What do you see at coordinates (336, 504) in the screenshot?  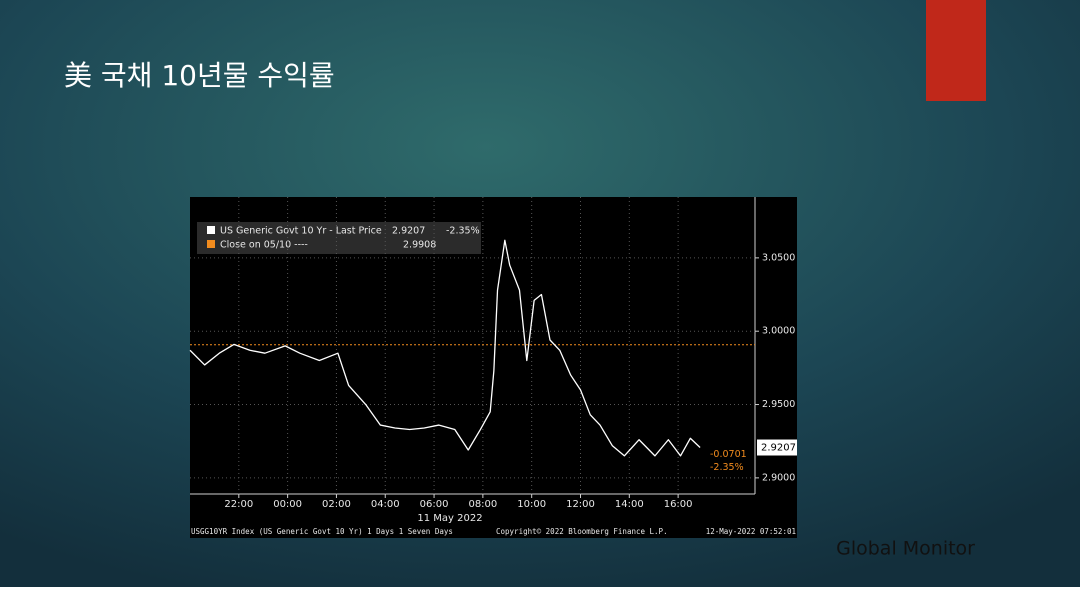 I see `x-tick-label: 02:00` at bounding box center [336, 504].